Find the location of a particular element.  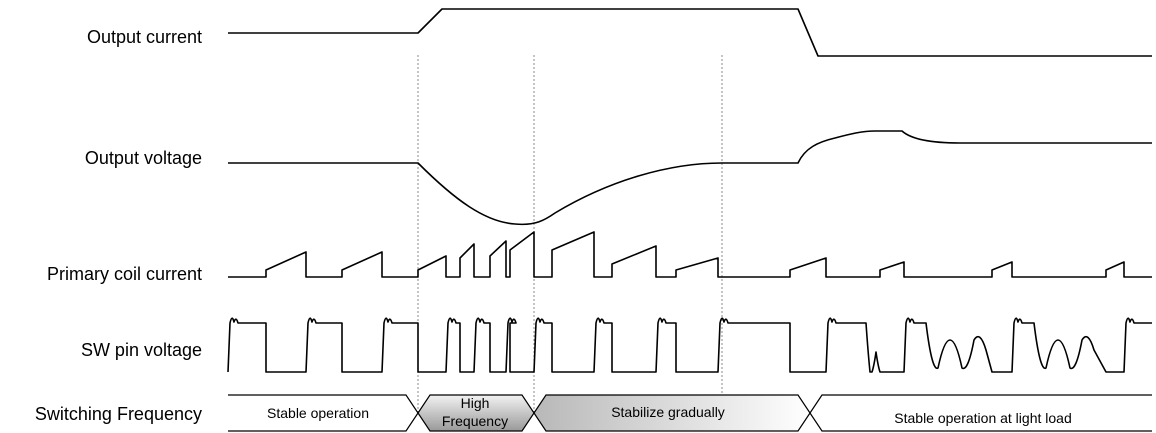

primary-coil-current-wave is located at coordinates (690, 254).